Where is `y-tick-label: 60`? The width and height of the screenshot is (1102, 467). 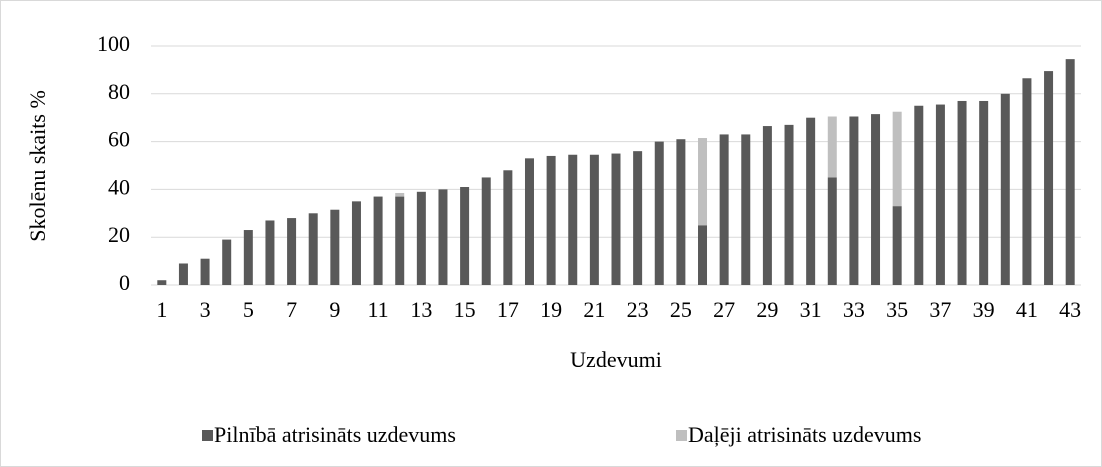 y-tick-label: 60 is located at coordinates (119, 139).